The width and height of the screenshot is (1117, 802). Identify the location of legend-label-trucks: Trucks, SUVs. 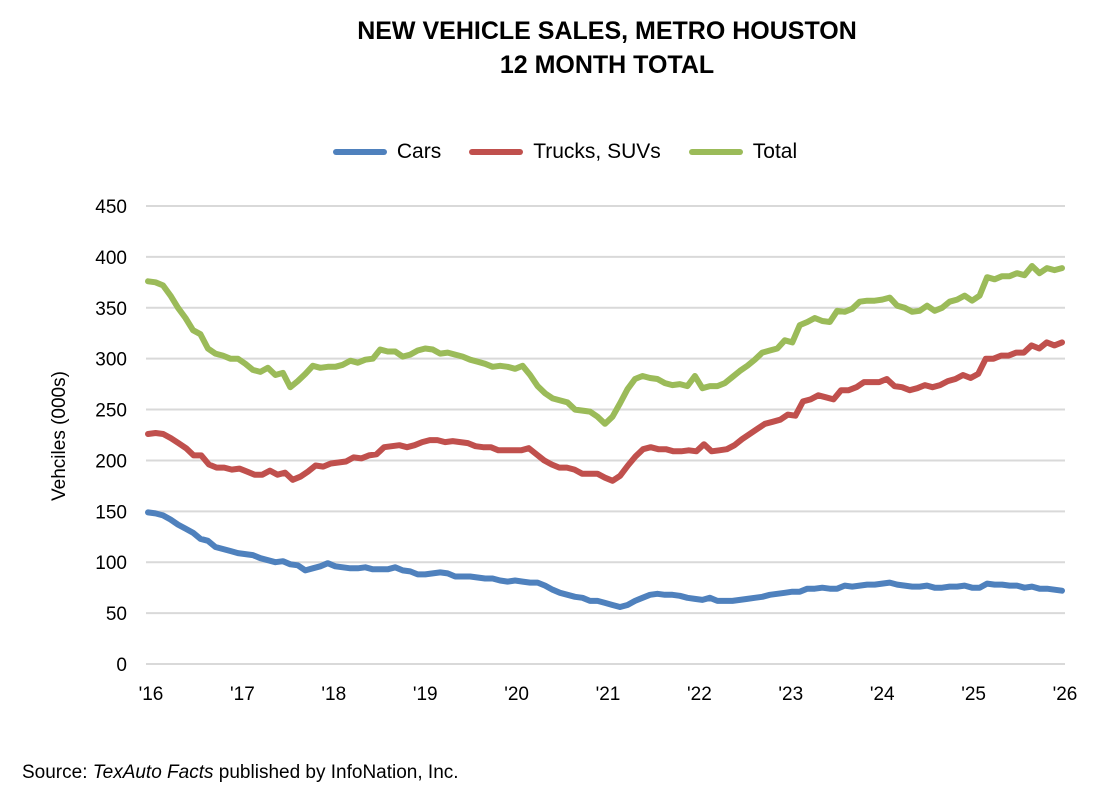
(597, 151).